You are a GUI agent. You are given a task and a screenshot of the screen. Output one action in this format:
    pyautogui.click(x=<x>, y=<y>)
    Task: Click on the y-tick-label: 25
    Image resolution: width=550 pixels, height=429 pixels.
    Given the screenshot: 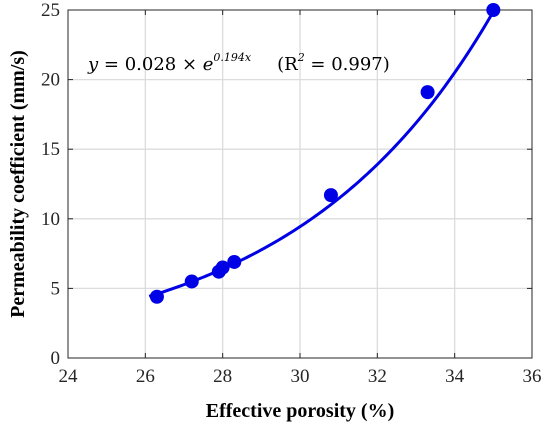 What is the action you would take?
    pyautogui.click(x=50, y=10)
    